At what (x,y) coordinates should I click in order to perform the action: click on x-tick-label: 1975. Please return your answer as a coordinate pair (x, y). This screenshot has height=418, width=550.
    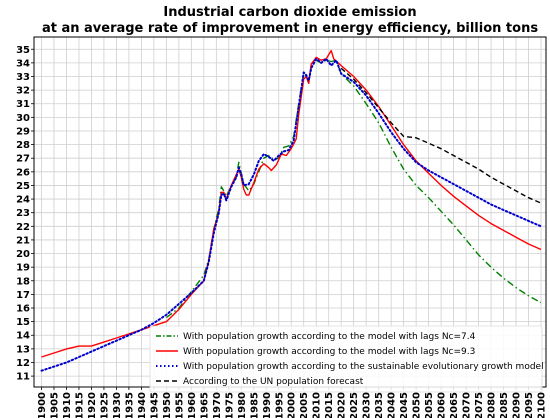
    Looking at the image, I should click on (229, 405).